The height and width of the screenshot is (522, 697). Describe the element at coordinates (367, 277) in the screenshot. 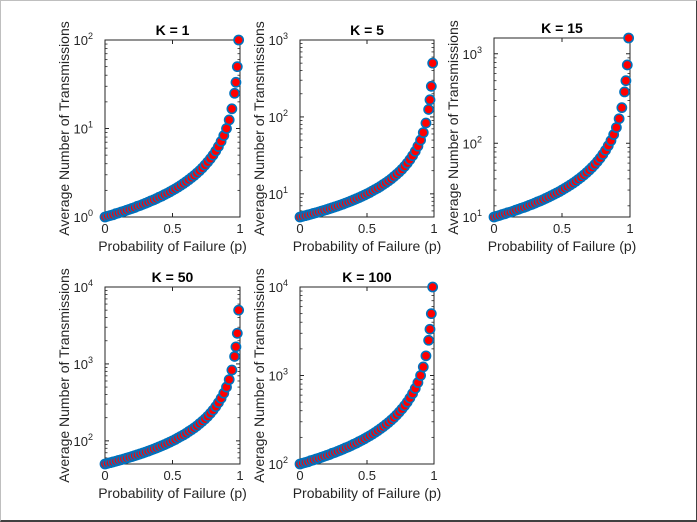

I see `subplot-title: K = 100` at that location.